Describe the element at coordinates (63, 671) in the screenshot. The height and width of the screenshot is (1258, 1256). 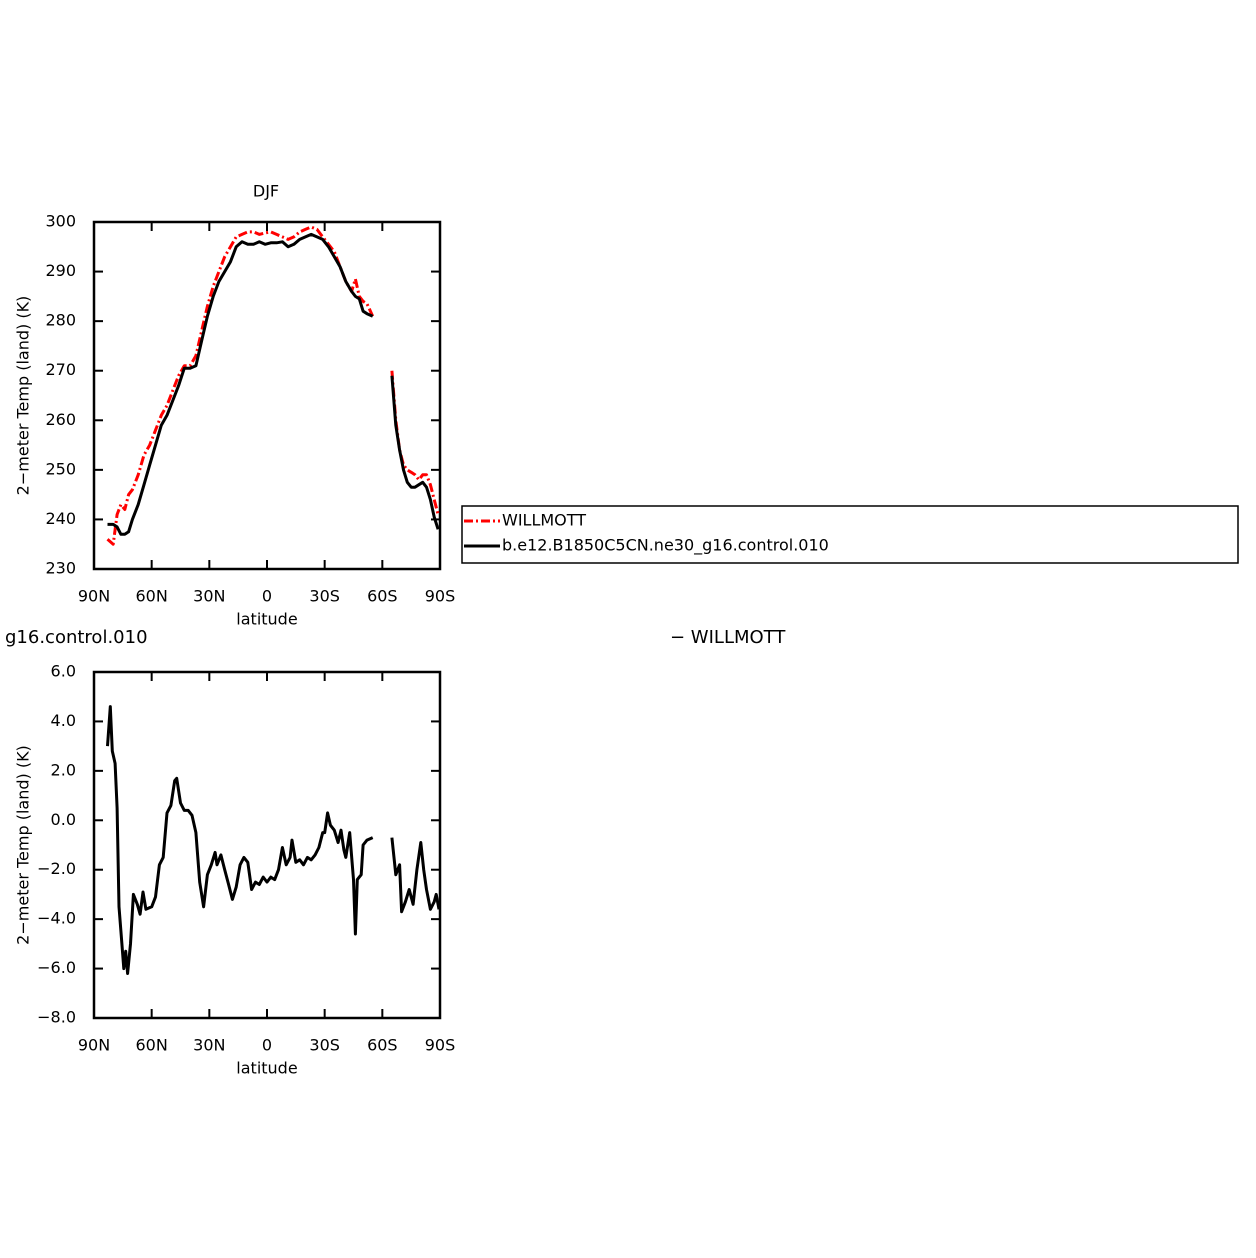
I see `y-tick-label: 6.0` at that location.